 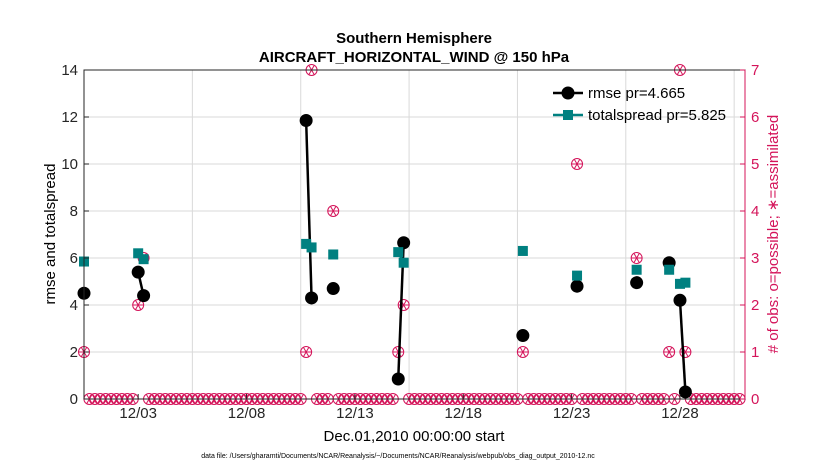 What do you see at coordinates (74, 305) in the screenshot?
I see `y-tick-label-left: 4` at bounding box center [74, 305].